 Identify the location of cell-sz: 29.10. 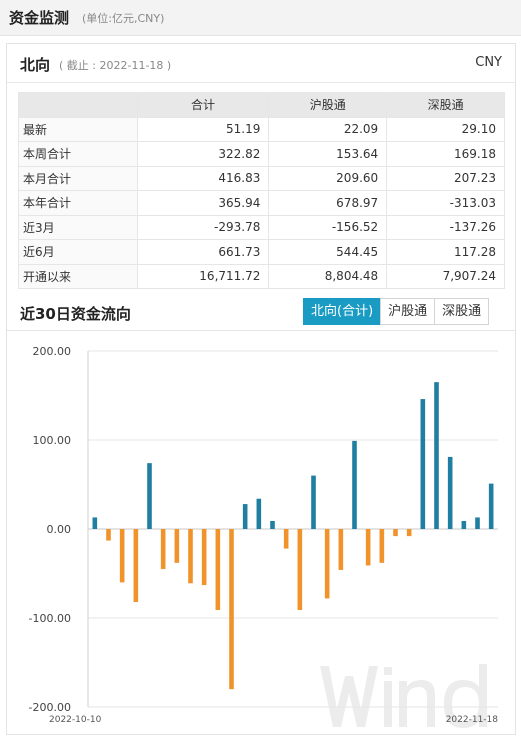
(445, 129).